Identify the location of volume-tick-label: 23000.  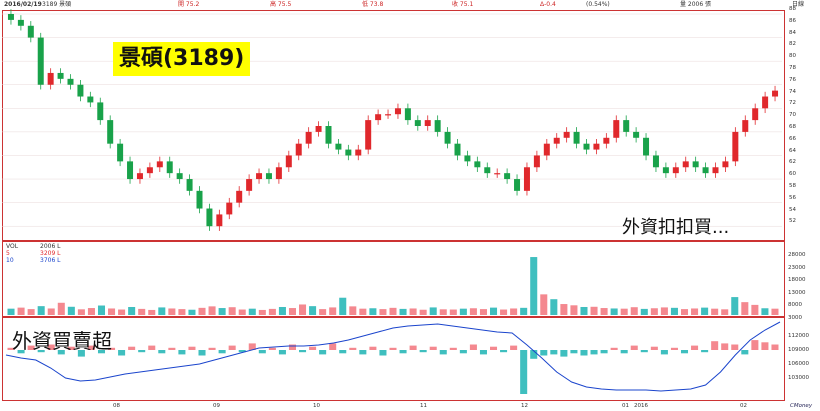
(797, 267).